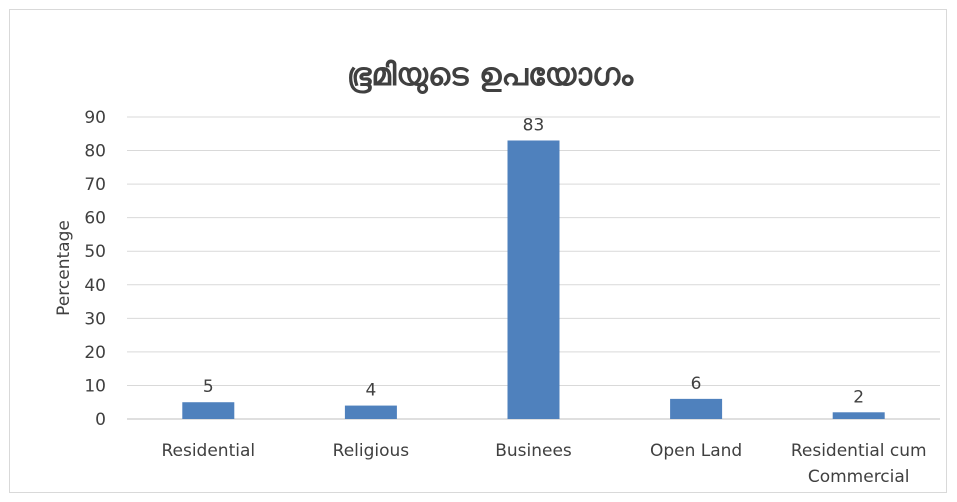 The image size is (957, 502). What do you see at coordinates (95, 185) in the screenshot?
I see `y-tick-label: 70` at bounding box center [95, 185].